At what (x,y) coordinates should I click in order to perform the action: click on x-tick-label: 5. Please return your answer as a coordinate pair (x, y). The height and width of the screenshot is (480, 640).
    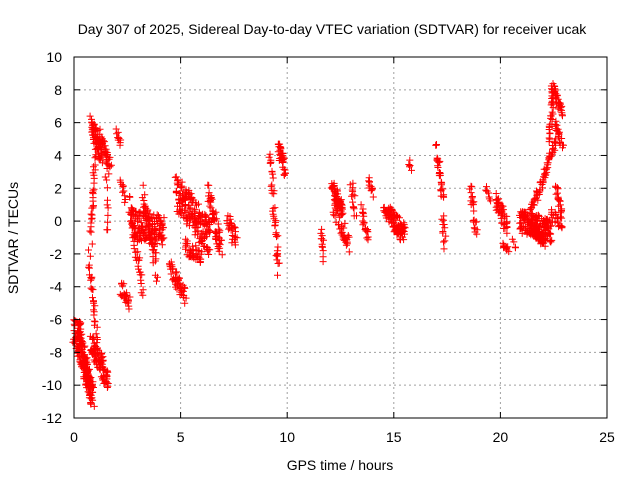
    Looking at the image, I should click on (181, 437).